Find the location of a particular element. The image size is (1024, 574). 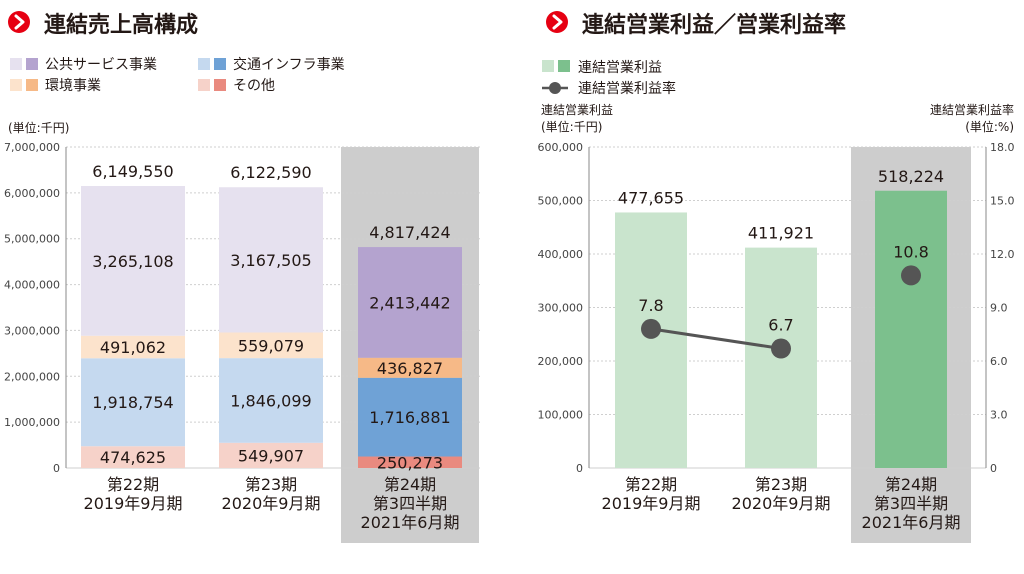

y-tick-label: 100,000 is located at coordinates (561, 415).